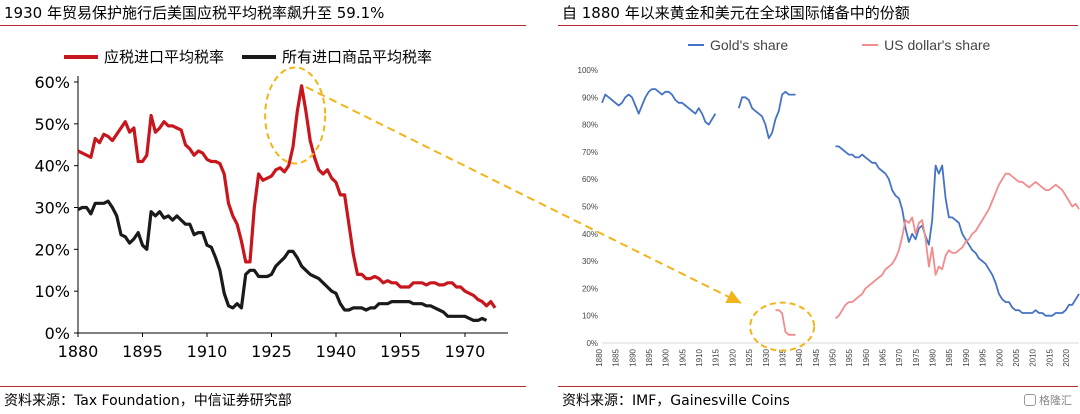 Image resolution: width=1080 pixels, height=414 pixels. I want to click on legend-label-usd: US dollar's share, so click(937, 45).